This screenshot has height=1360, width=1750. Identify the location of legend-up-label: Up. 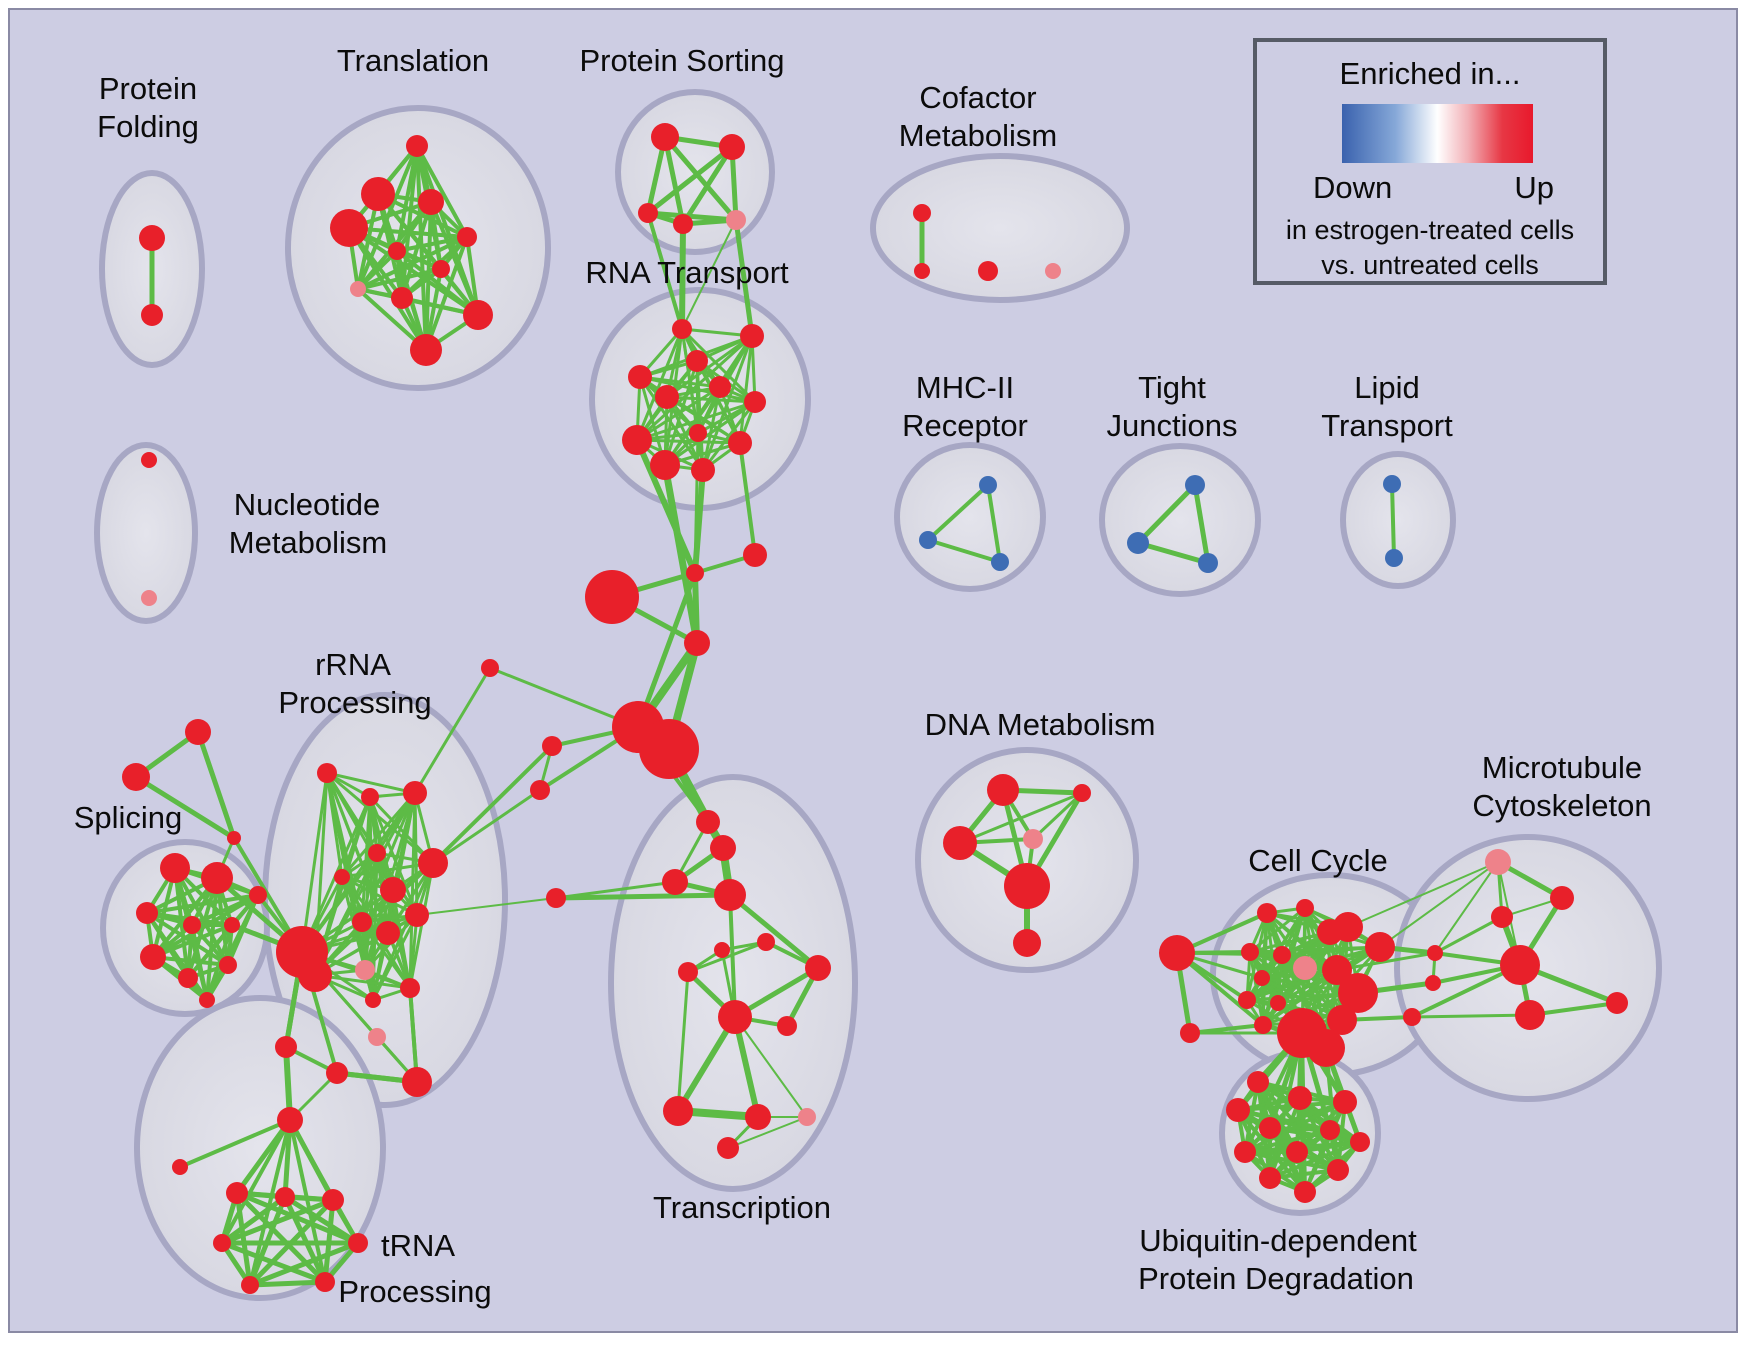
(1534, 187).